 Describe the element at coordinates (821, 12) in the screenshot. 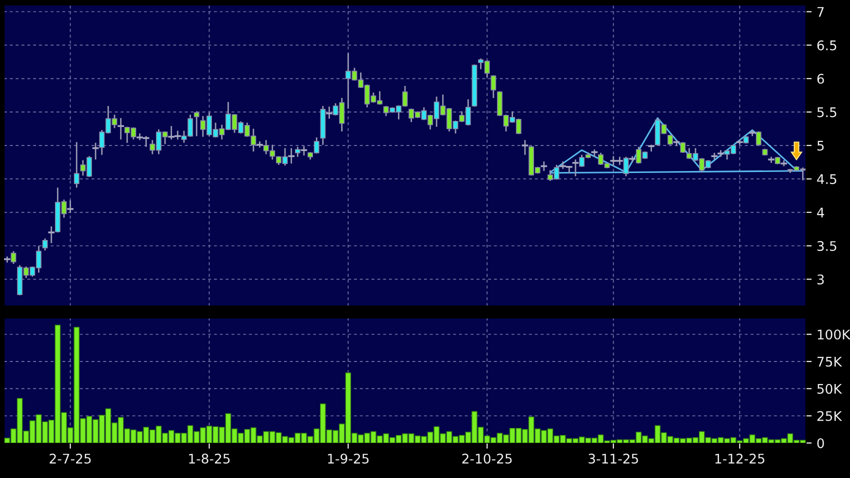

I see `y-tick-label: 7` at that location.